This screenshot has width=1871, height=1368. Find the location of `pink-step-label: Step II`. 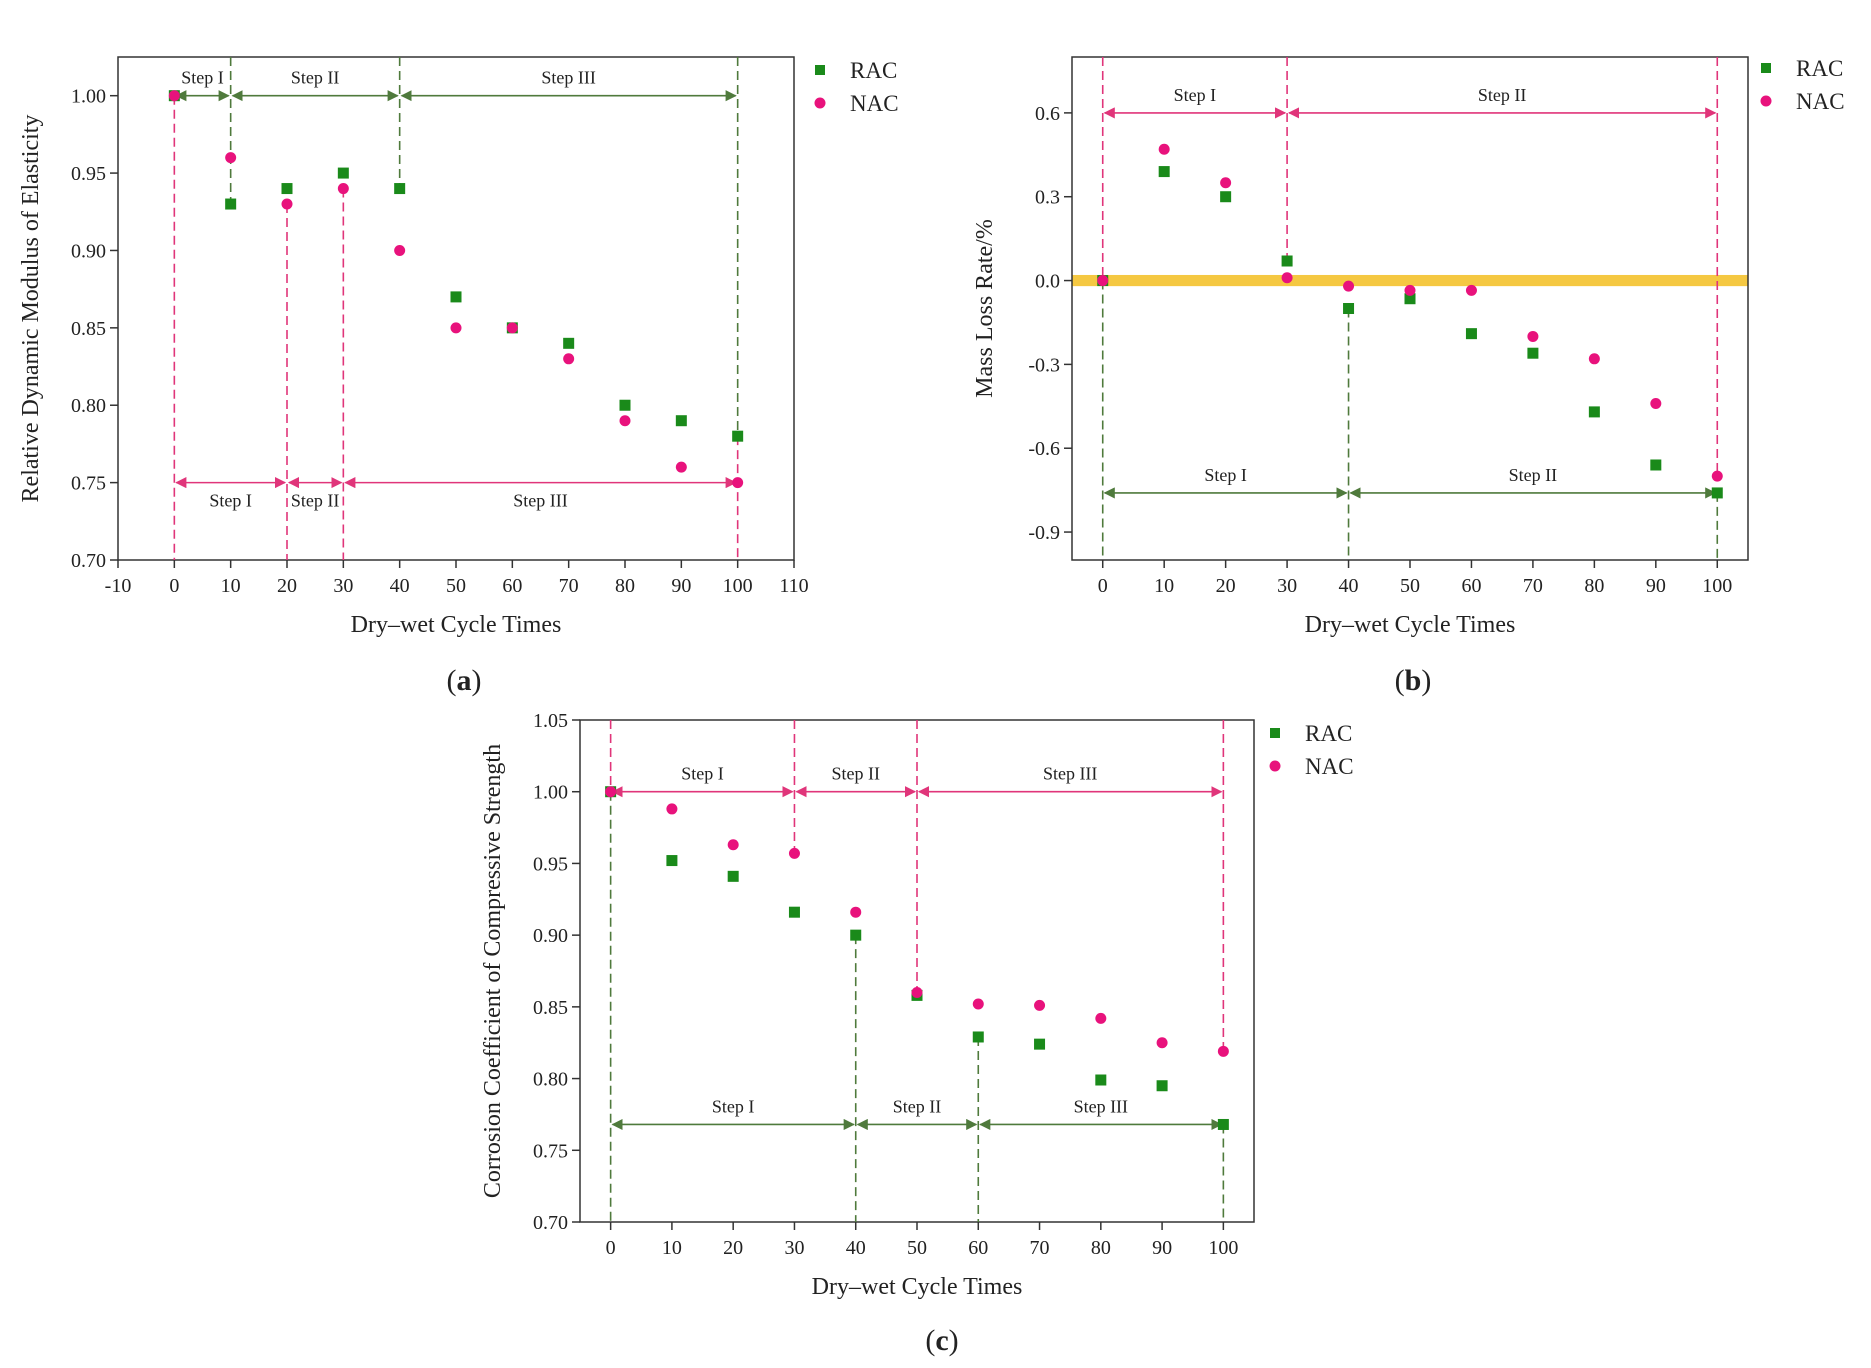

pink-step-label: Step II is located at coordinates (1502, 95).